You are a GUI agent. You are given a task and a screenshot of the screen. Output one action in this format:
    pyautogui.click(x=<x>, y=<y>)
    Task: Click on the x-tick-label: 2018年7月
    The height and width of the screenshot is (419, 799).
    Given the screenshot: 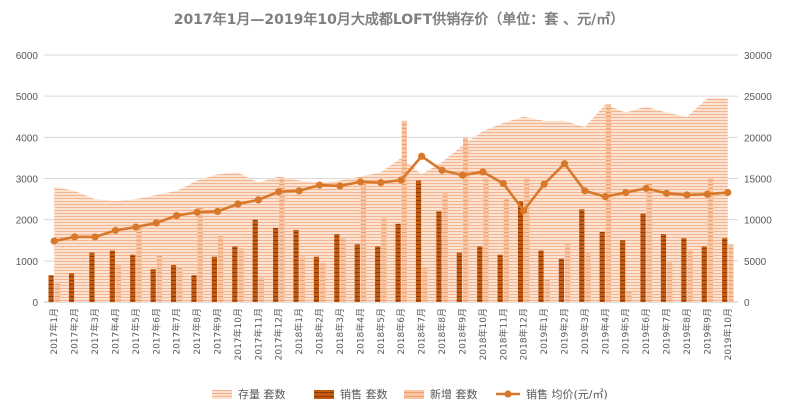 What is the action you would take?
    pyautogui.click(x=422, y=331)
    